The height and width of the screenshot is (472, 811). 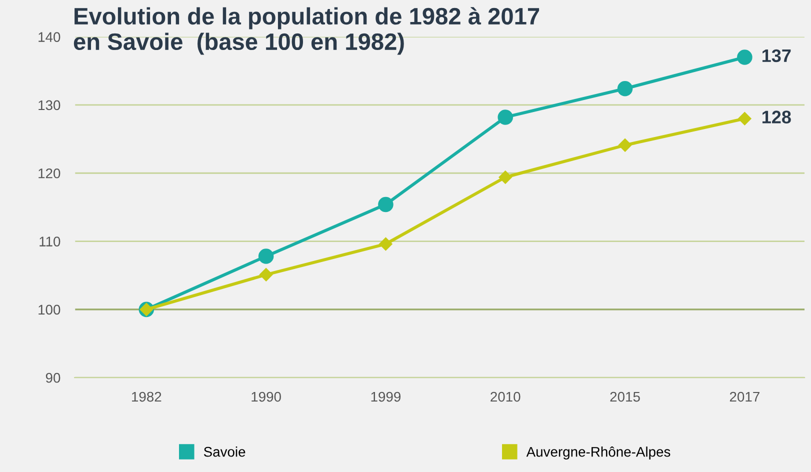 What do you see at coordinates (225, 451) in the screenshot?
I see `legend-label: Savoie` at bounding box center [225, 451].